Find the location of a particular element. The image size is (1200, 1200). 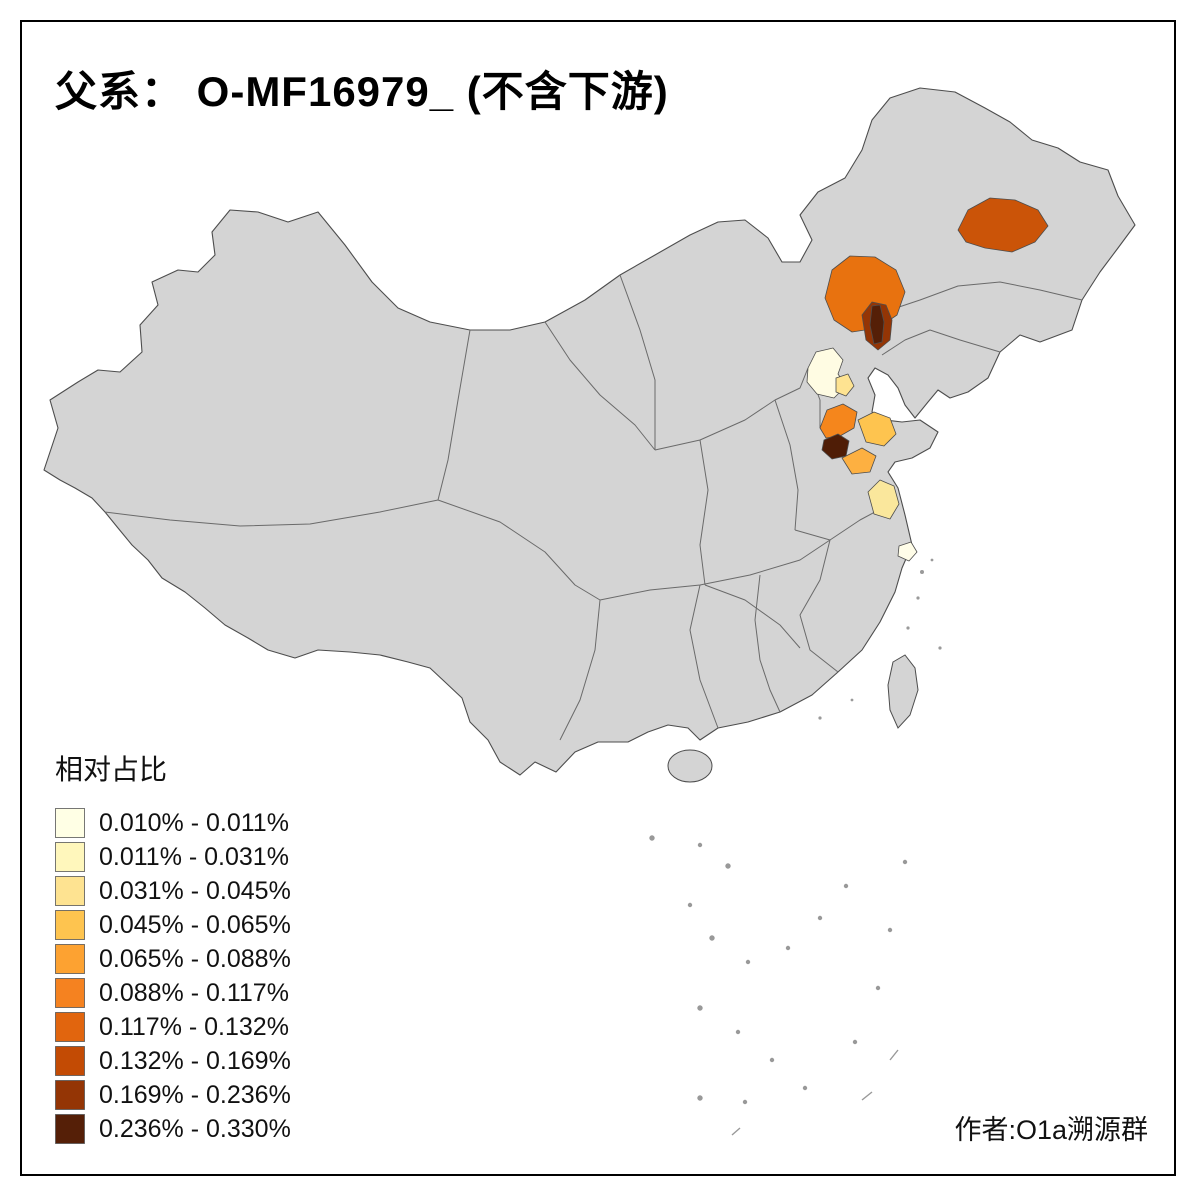

region-shandong-light-right is located at coordinates (877, 429).